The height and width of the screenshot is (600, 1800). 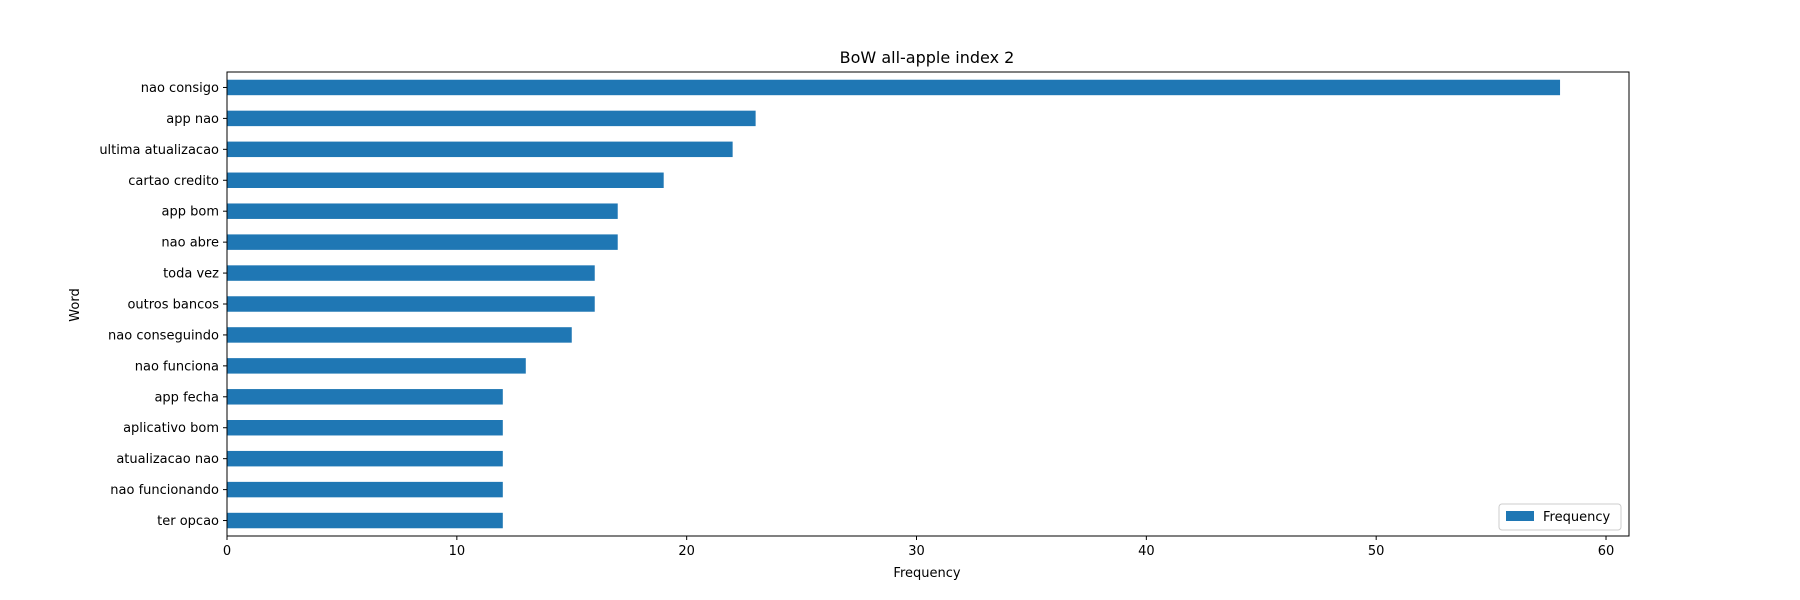 I want to click on x-axis-label: Frequency, so click(x=926, y=573).